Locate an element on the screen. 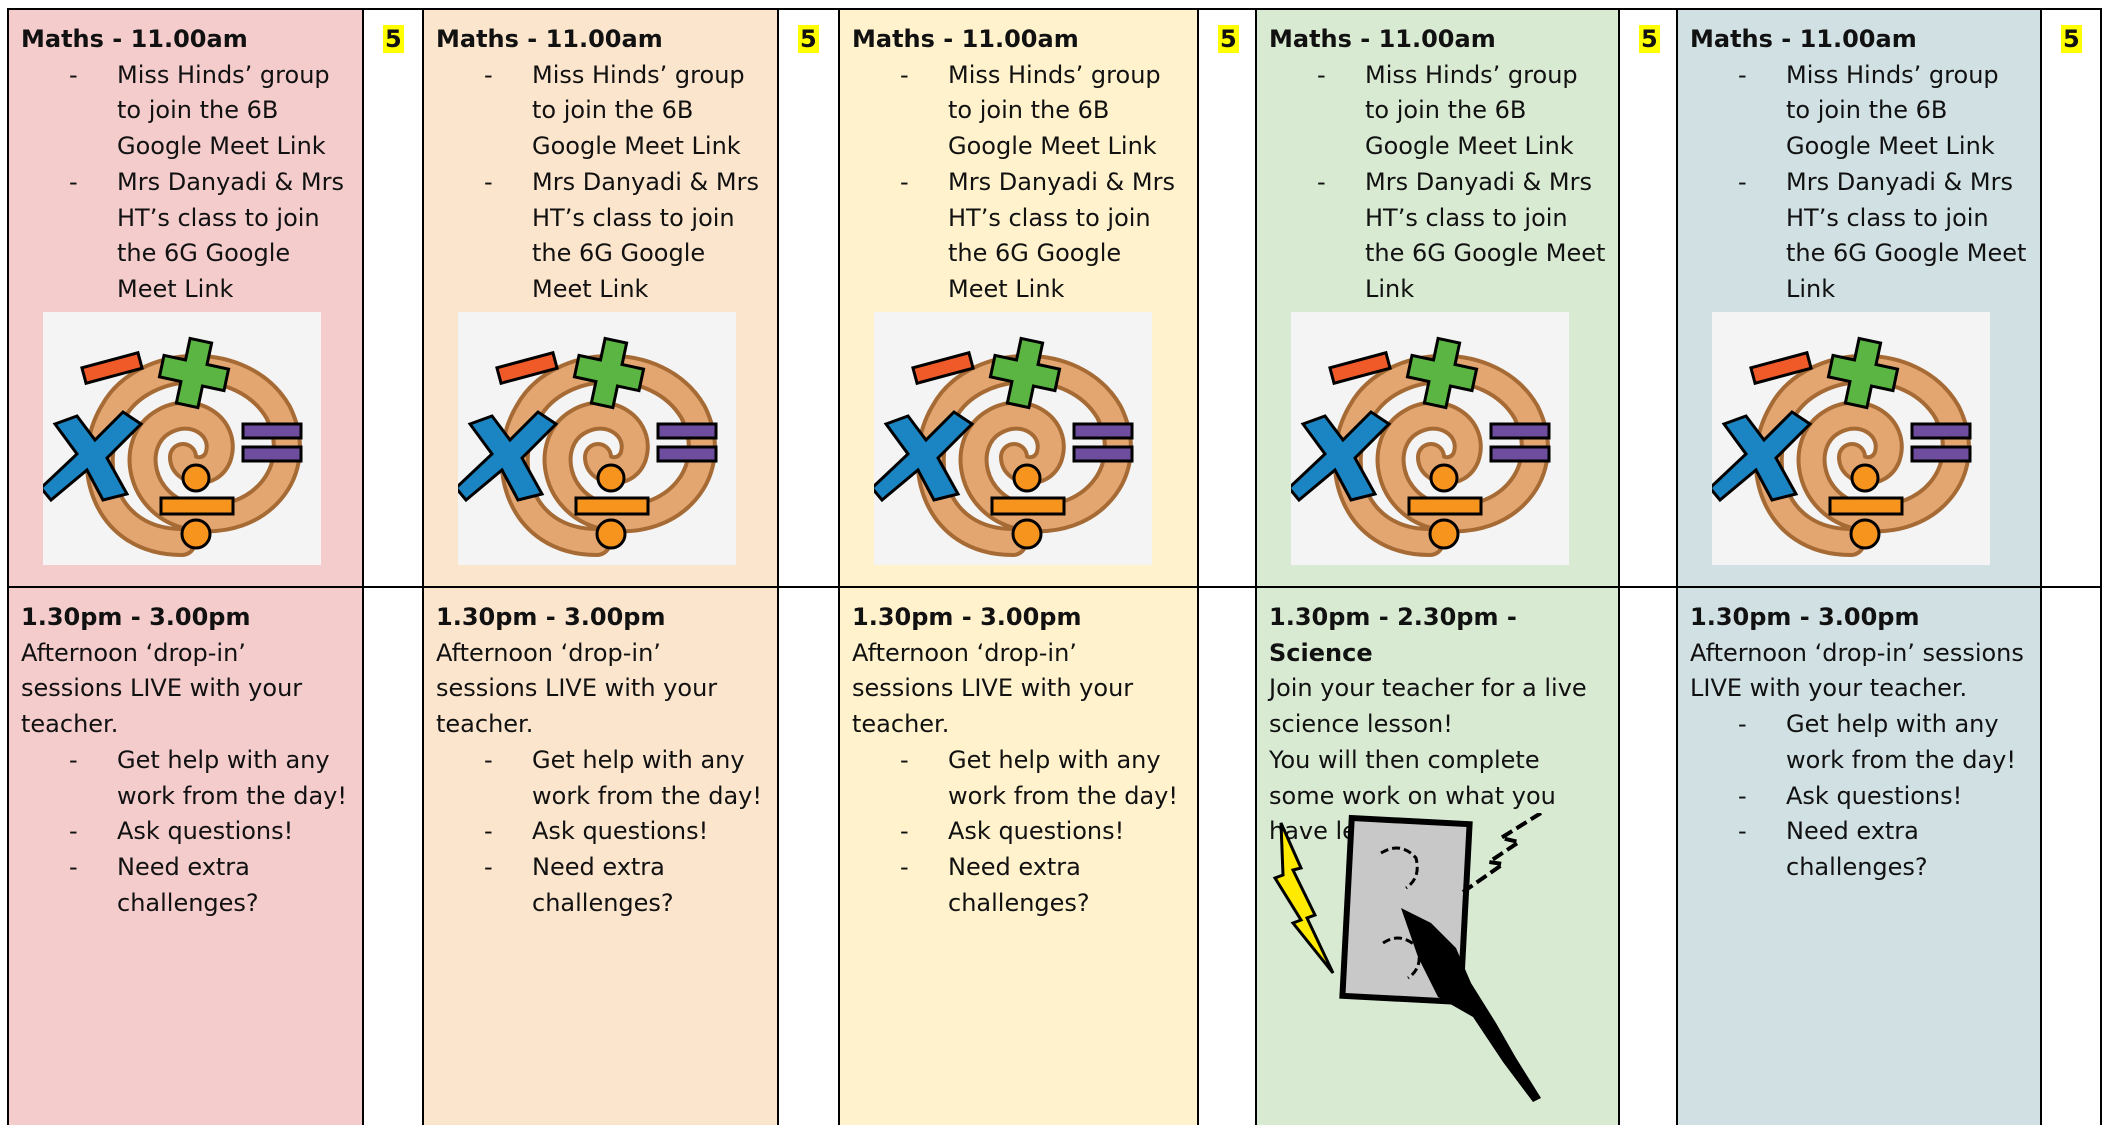  heading: 1.30pm - 2.30pm - Science is located at coordinates (1393, 635).